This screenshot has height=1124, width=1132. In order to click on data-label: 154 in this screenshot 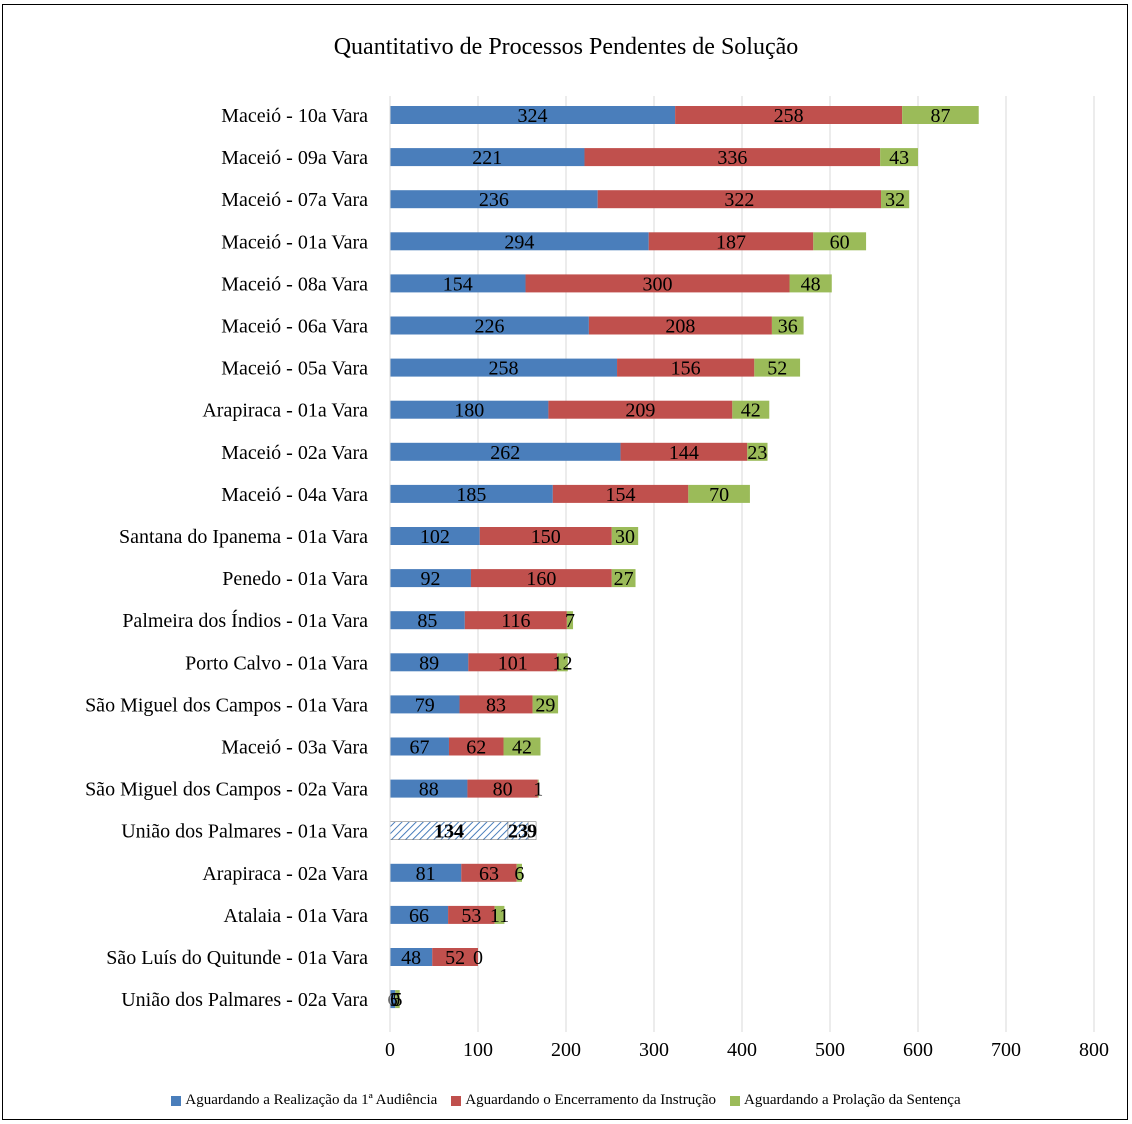, I will do `click(458, 284)`.